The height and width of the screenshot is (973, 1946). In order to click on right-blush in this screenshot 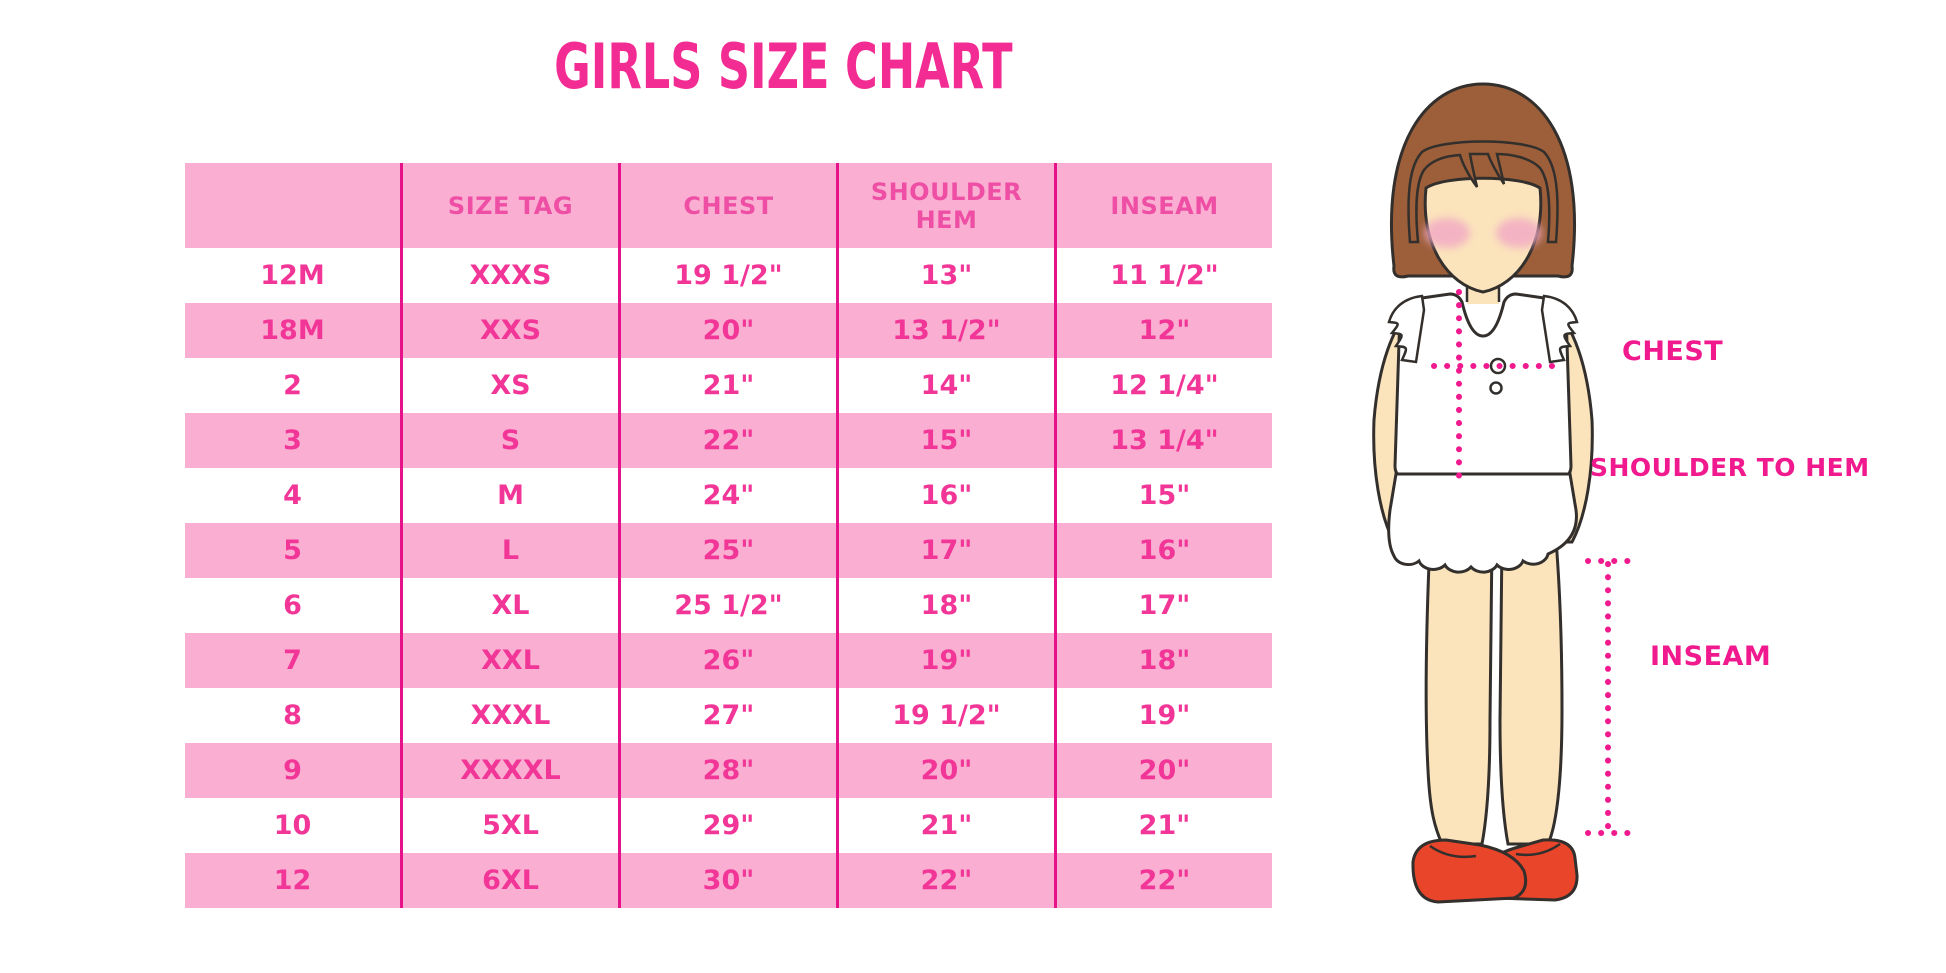, I will do `click(1519, 233)`.